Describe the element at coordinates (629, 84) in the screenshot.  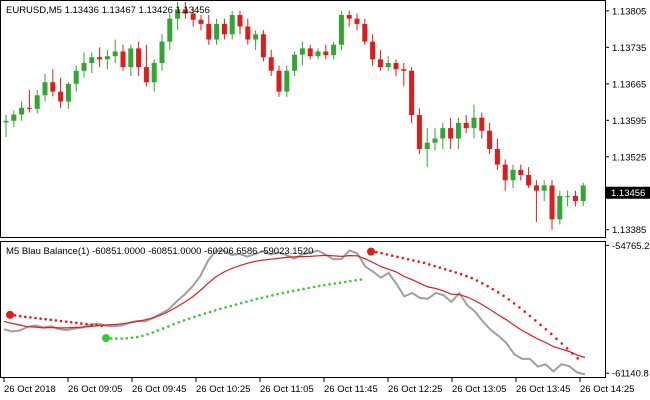
I see `price-tick-label: 1.13665` at that location.